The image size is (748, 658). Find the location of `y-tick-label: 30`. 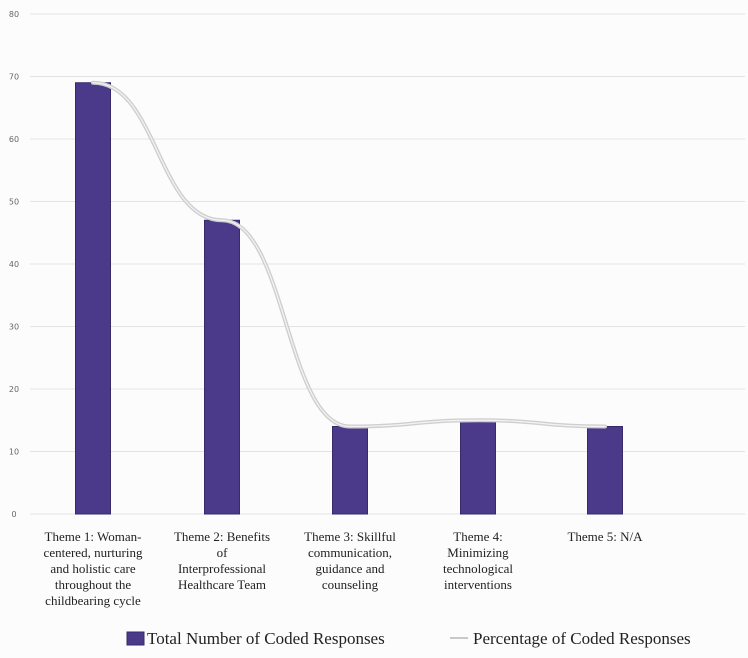

y-tick-label: 30 is located at coordinates (14, 327).